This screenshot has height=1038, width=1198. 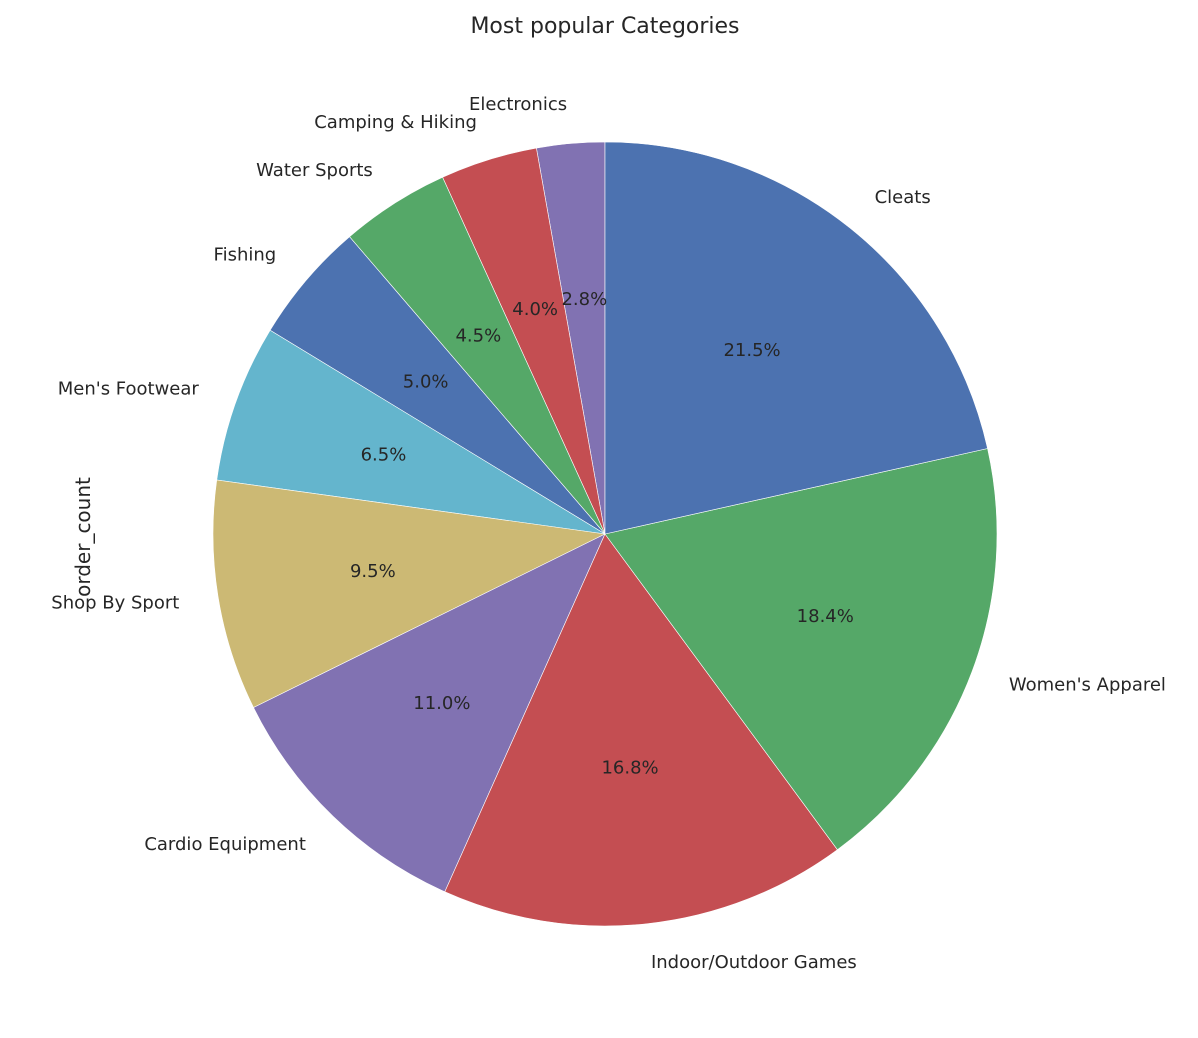 What do you see at coordinates (629, 767) in the screenshot?
I see `pie-pct-label-7: 16.8%` at bounding box center [629, 767].